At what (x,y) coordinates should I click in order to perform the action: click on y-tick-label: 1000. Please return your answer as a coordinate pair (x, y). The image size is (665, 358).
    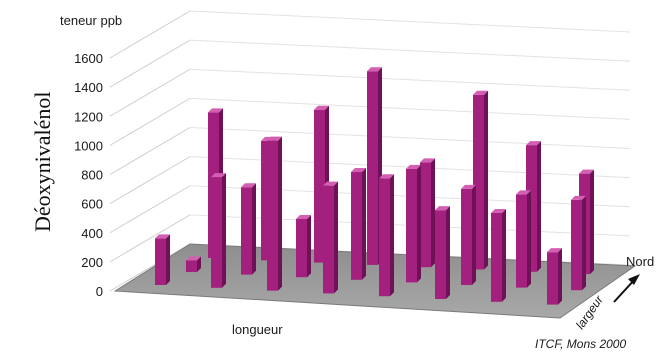
    Looking at the image, I should click on (88, 145).